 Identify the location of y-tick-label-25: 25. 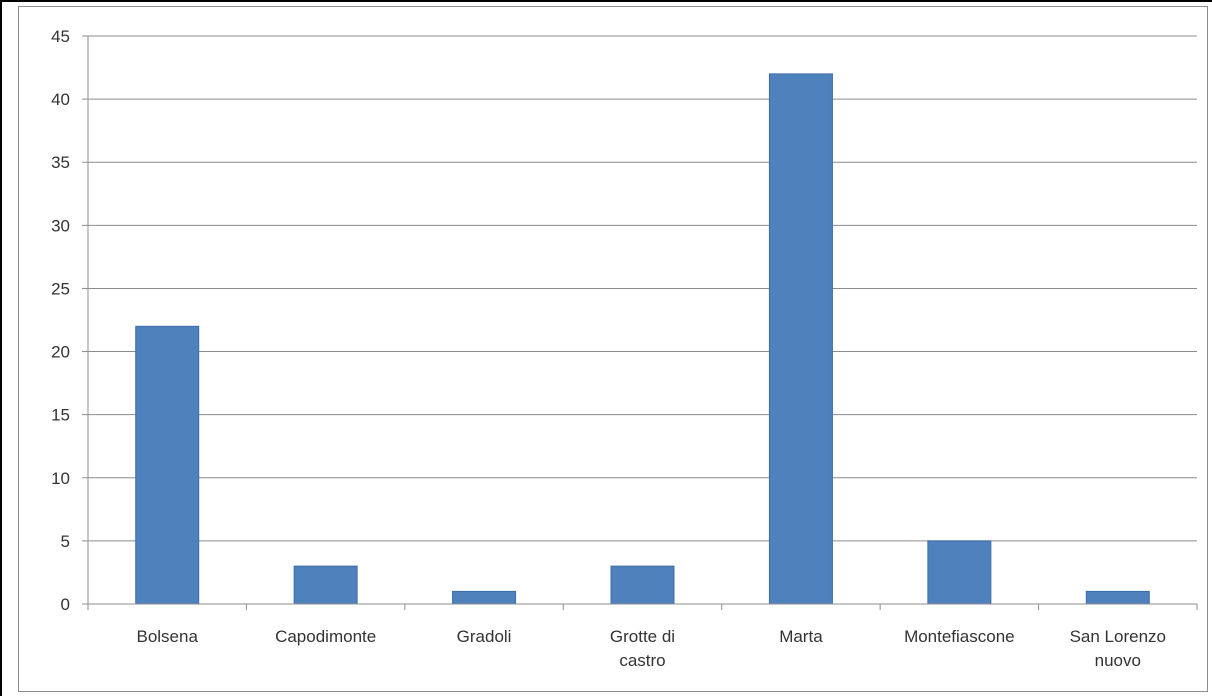
(60, 288).